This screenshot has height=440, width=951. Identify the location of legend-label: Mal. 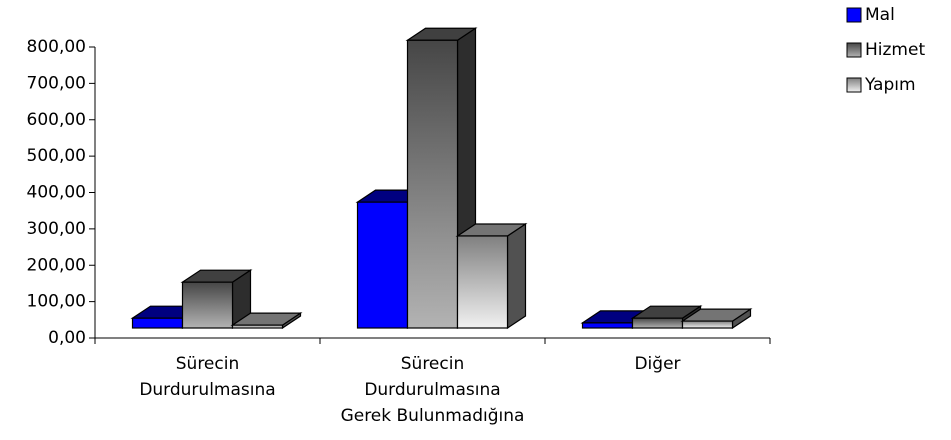
(880, 15).